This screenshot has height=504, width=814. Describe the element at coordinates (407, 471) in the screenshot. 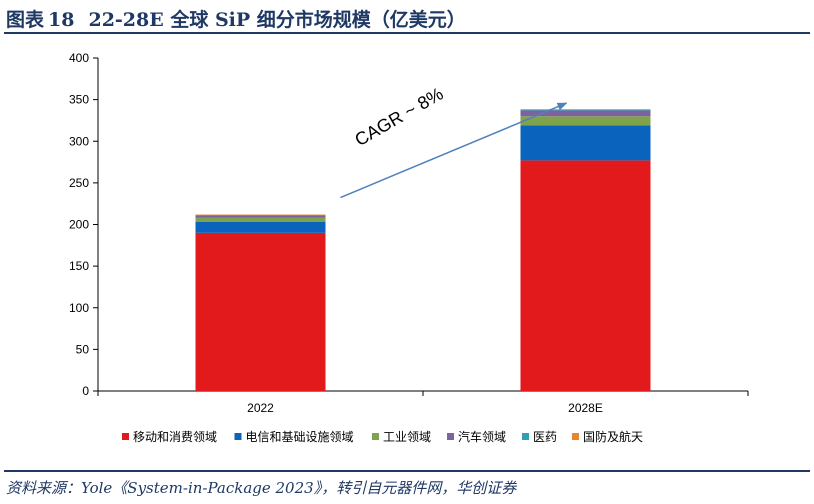

I see `footer-rule` at that location.